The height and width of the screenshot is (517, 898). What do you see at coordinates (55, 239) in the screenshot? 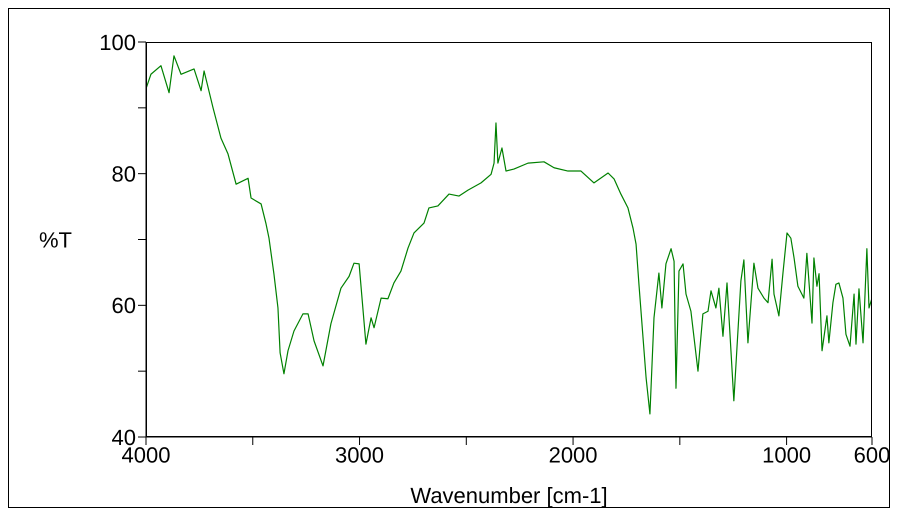
I see `y-axis-title: %T` at bounding box center [55, 239].